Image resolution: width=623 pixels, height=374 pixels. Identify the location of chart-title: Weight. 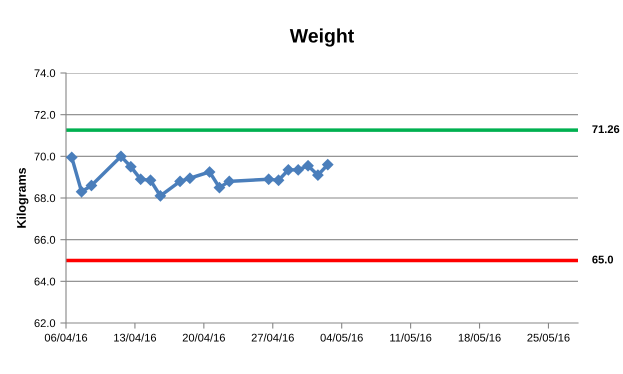
(322, 37).